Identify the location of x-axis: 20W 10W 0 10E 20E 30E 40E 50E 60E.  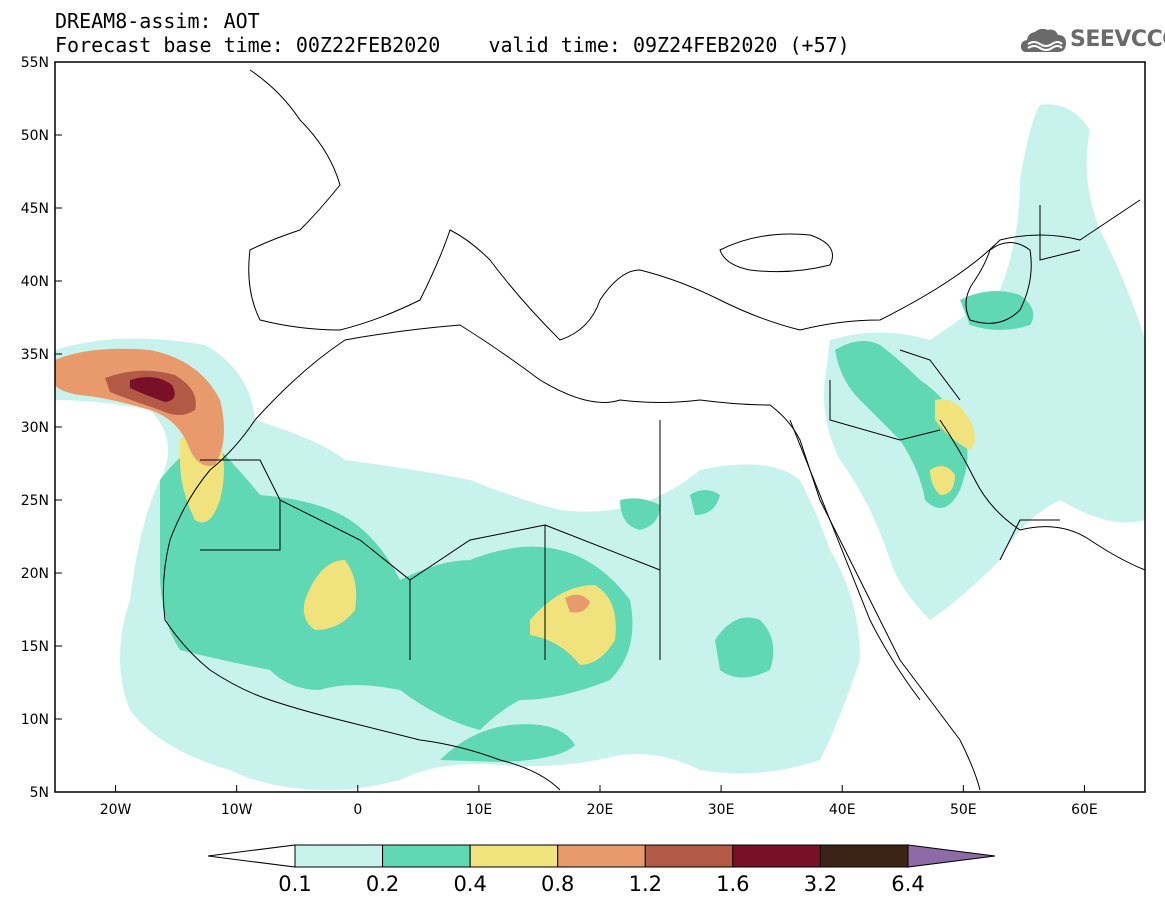
(599, 801).